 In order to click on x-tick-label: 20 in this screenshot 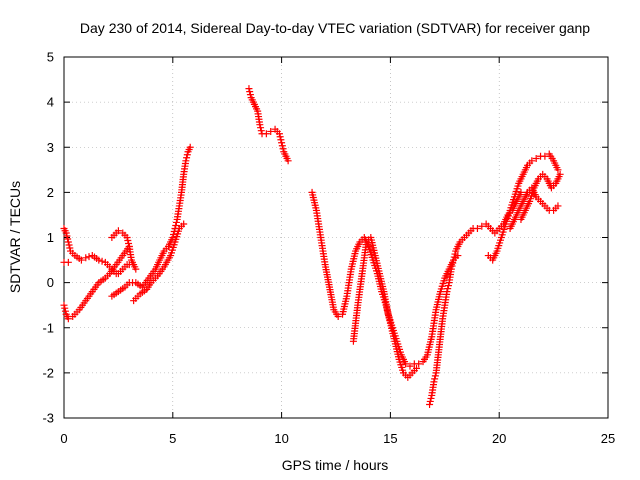, I will do `click(499, 438)`.